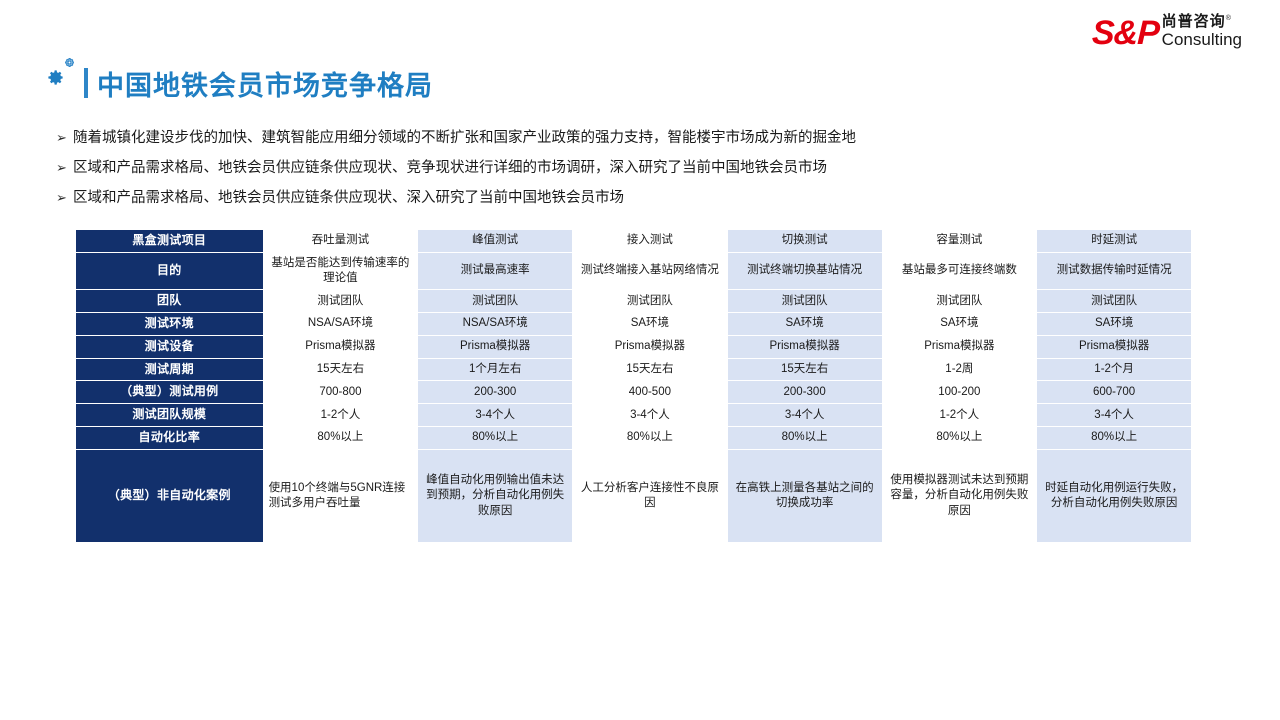 The width and height of the screenshot is (1280, 720). What do you see at coordinates (169, 241) in the screenshot?
I see `row-header: 黑盒测试项目` at bounding box center [169, 241].